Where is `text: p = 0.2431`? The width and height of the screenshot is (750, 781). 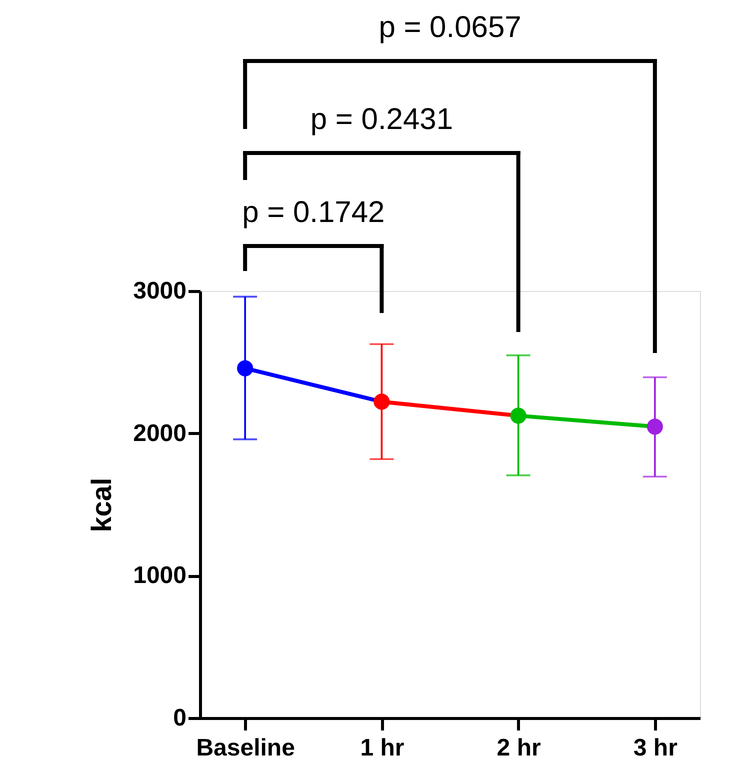
text: p = 0.2431 is located at coordinates (382, 119).